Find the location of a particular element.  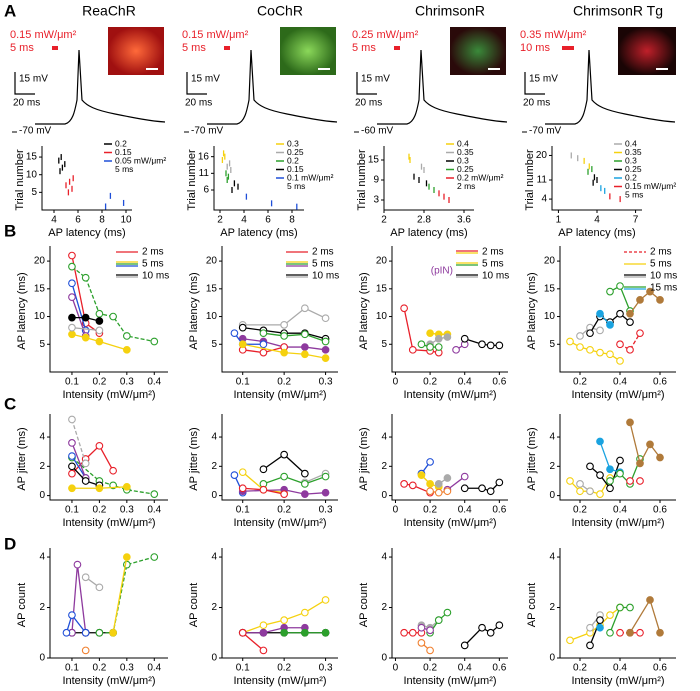

y-tick-label: 2 is located at coordinates (384, 466).